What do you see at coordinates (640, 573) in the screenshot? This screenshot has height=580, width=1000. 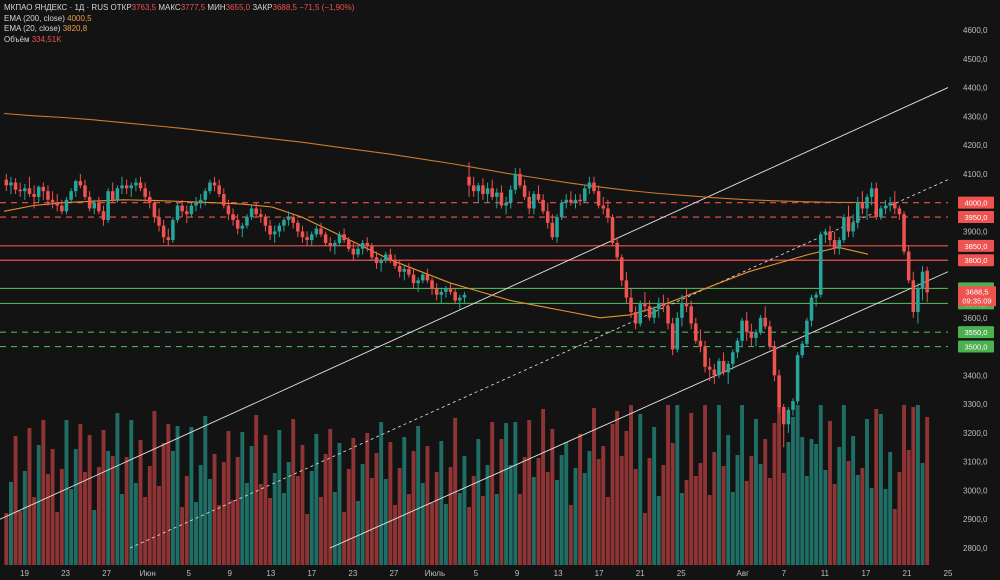 I see `date-tick-label: 21` at bounding box center [640, 573].